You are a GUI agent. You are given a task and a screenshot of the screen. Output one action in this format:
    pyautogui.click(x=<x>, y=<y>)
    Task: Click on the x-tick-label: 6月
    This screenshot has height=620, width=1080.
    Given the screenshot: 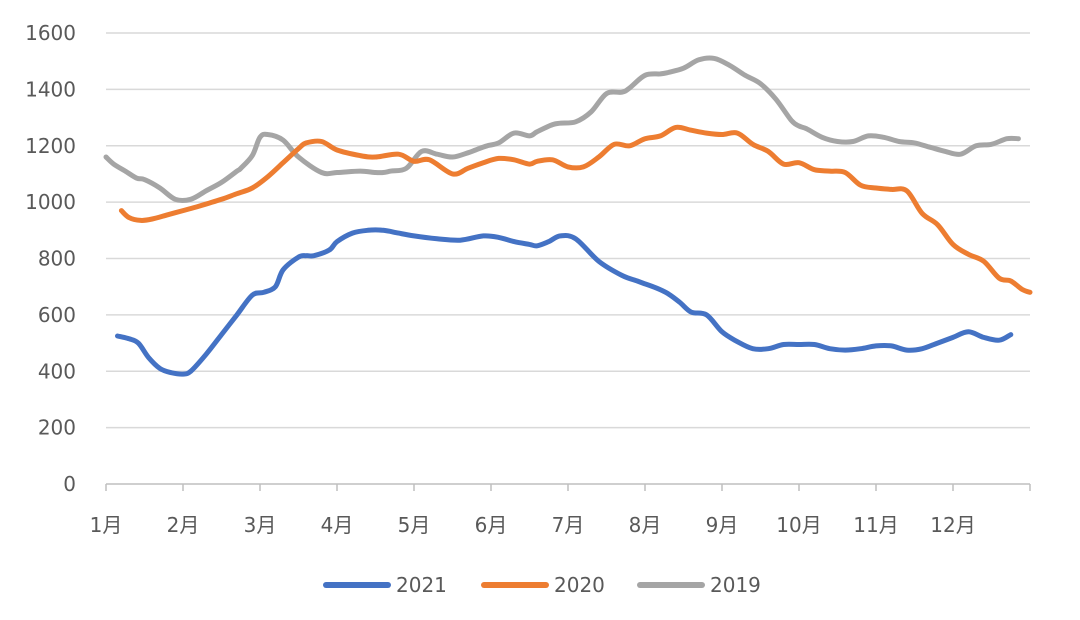 What is the action you would take?
    pyautogui.click(x=491, y=525)
    